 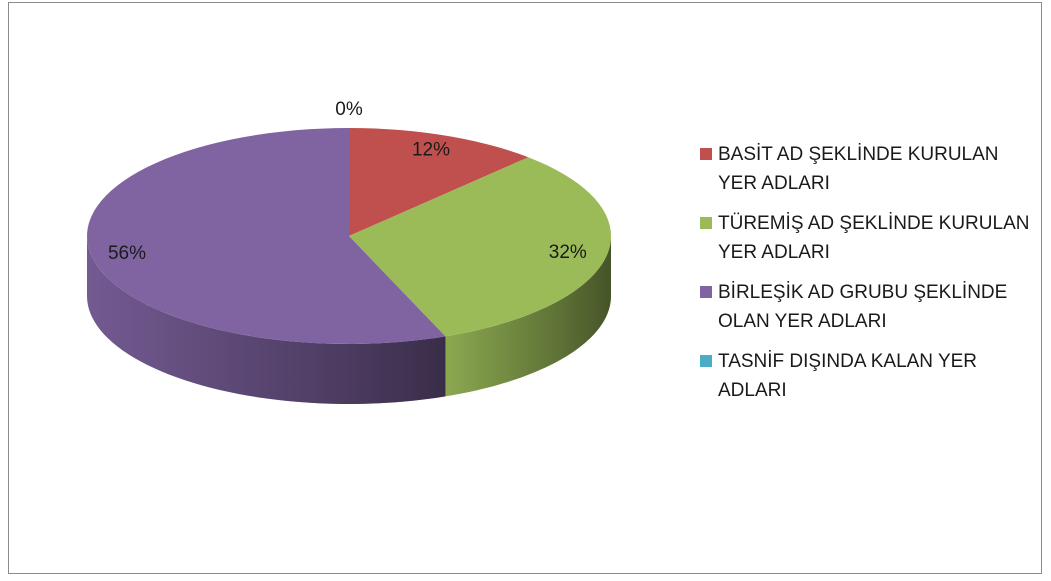 I want to click on legend-swatch-tasnif, so click(x=706, y=361).